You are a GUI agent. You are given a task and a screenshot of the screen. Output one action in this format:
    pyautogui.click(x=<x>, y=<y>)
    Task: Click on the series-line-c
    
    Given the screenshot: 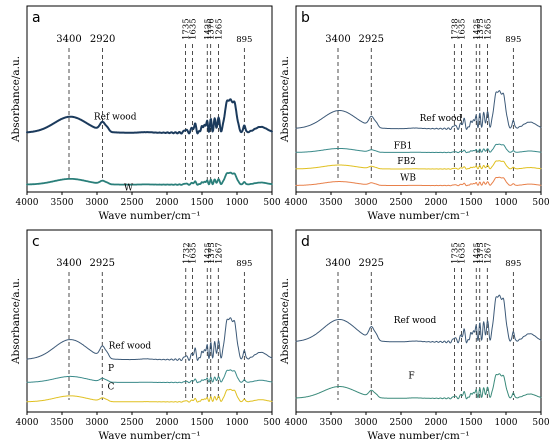 What is the action you would take?
    pyautogui.click(x=149, y=395)
    